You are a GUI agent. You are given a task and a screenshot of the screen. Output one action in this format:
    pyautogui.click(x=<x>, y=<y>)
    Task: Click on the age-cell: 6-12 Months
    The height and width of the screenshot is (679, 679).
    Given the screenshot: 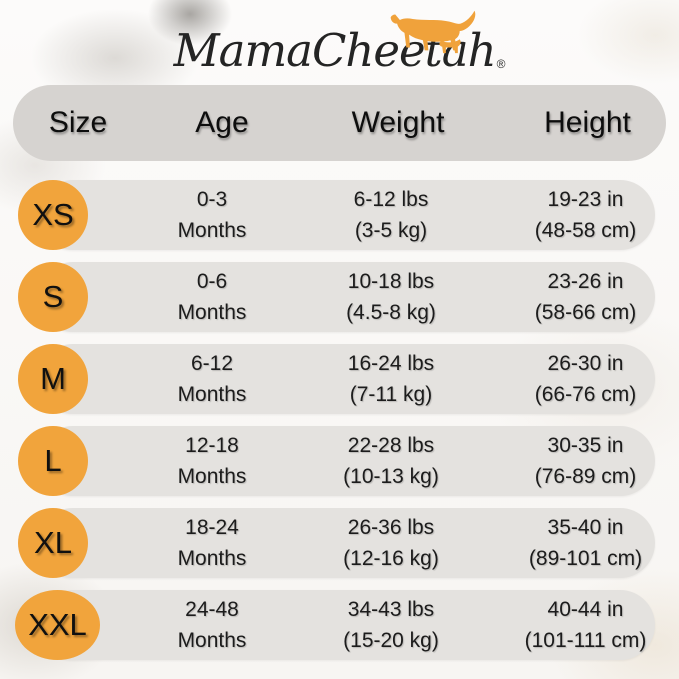 What is the action you would take?
    pyautogui.click(x=212, y=379)
    